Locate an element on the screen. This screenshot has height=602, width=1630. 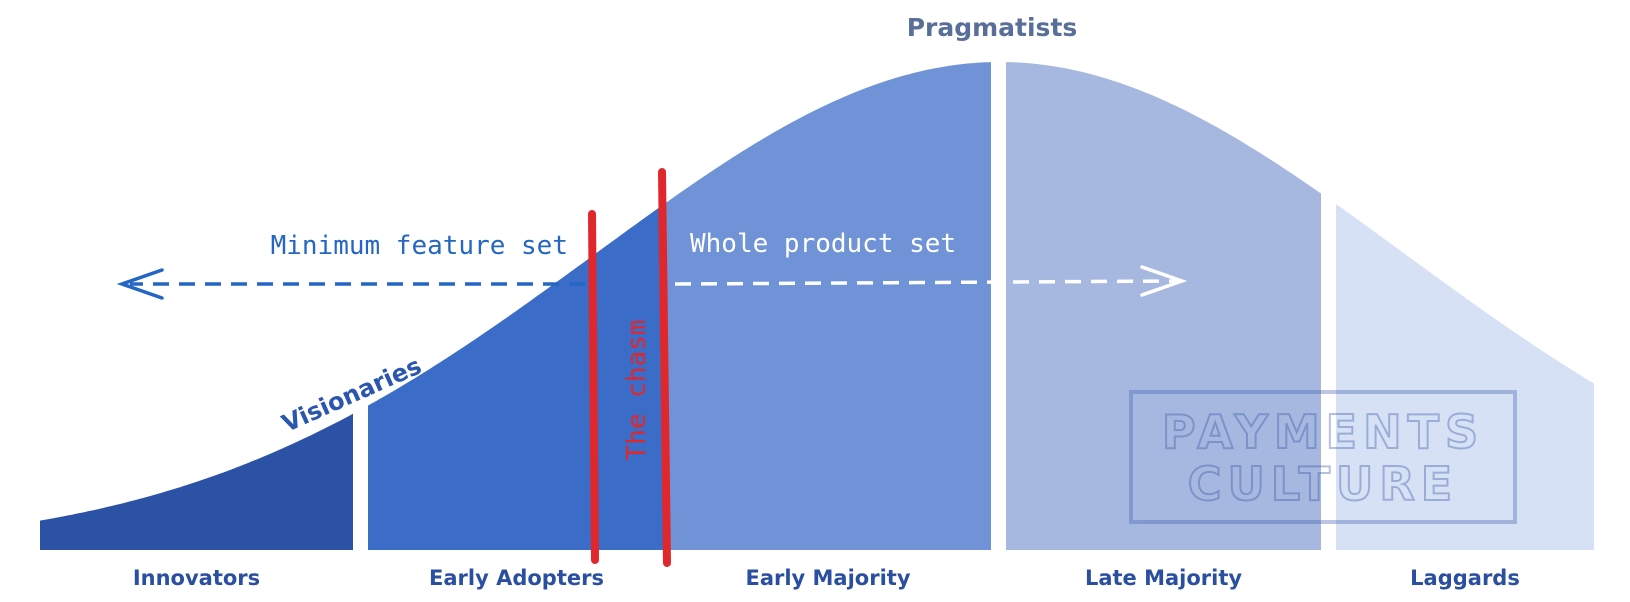
watermark-line1: PAYMENTS is located at coordinates (1323, 432).